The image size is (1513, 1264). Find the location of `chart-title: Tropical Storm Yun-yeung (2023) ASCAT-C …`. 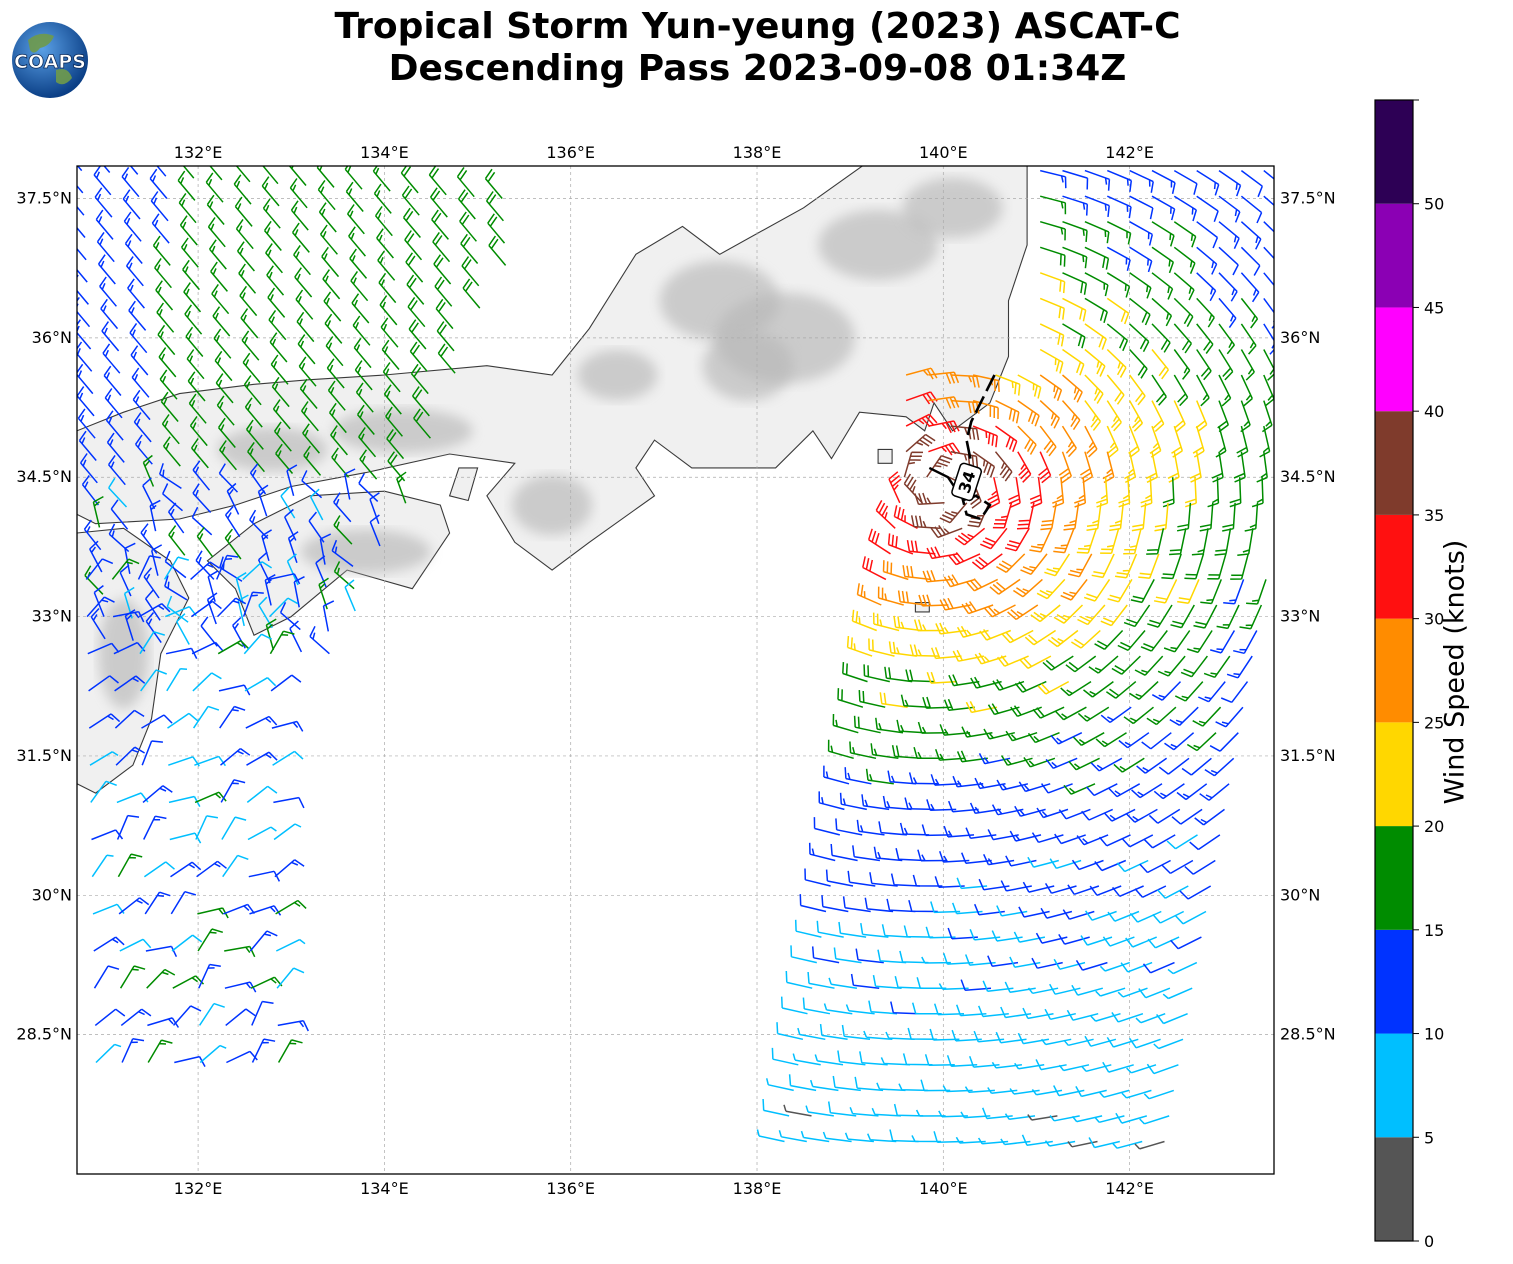

chart-title: Tropical Storm Yun-yeung (2023) ASCAT-C … is located at coordinates (757, 48).